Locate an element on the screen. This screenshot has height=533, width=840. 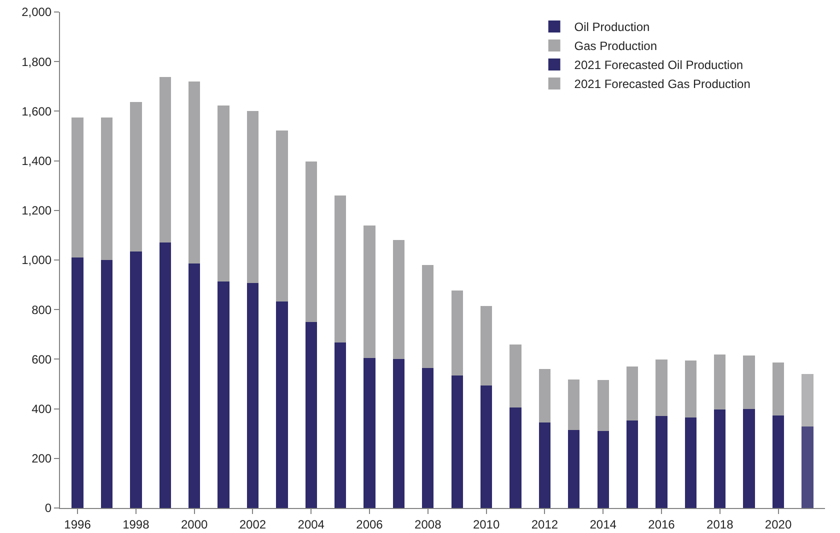
y-tick-label: 1,400 is located at coordinates (37, 161).